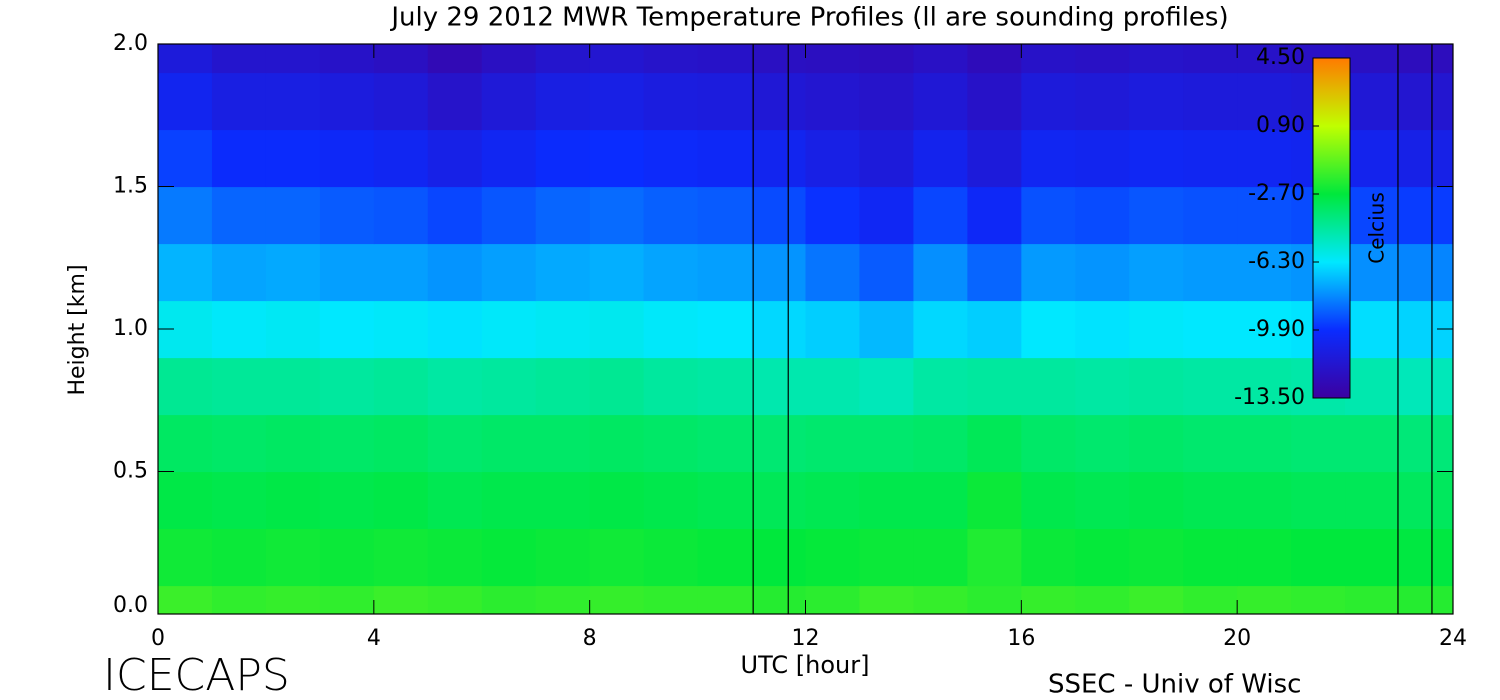  What do you see at coordinates (1453, 638) in the screenshot?
I see `x-tick-label: 24` at bounding box center [1453, 638].